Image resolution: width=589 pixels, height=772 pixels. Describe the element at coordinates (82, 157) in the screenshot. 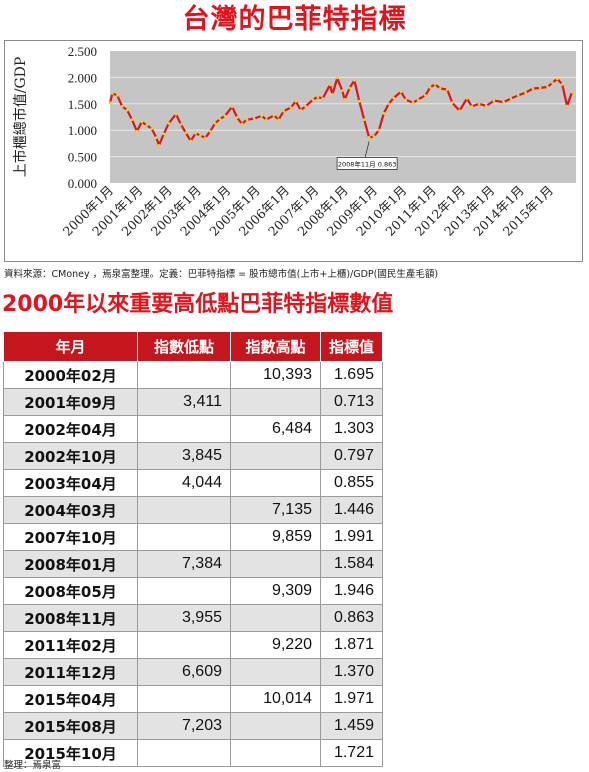

I see `y-tick-label: 0.500` at that location.